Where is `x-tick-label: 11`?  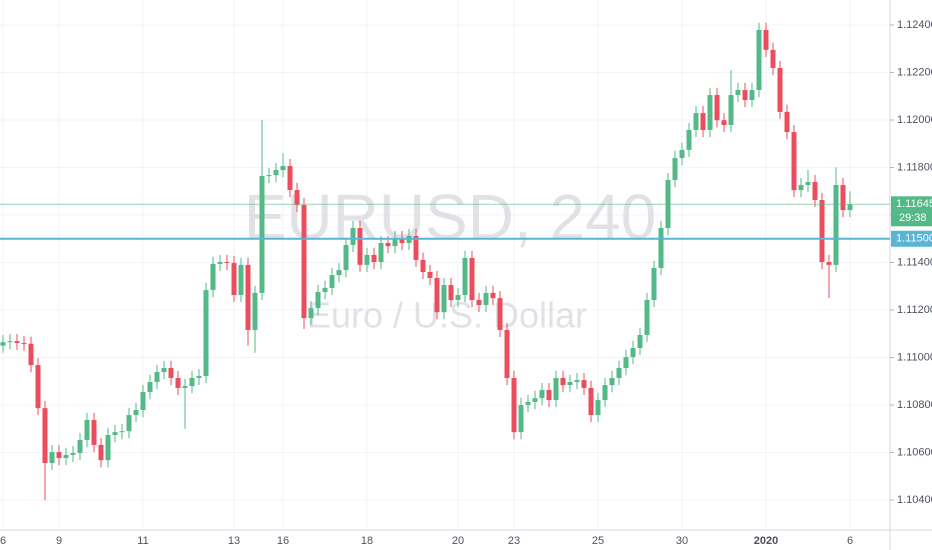 x-tick-label: 11 is located at coordinates (142, 541).